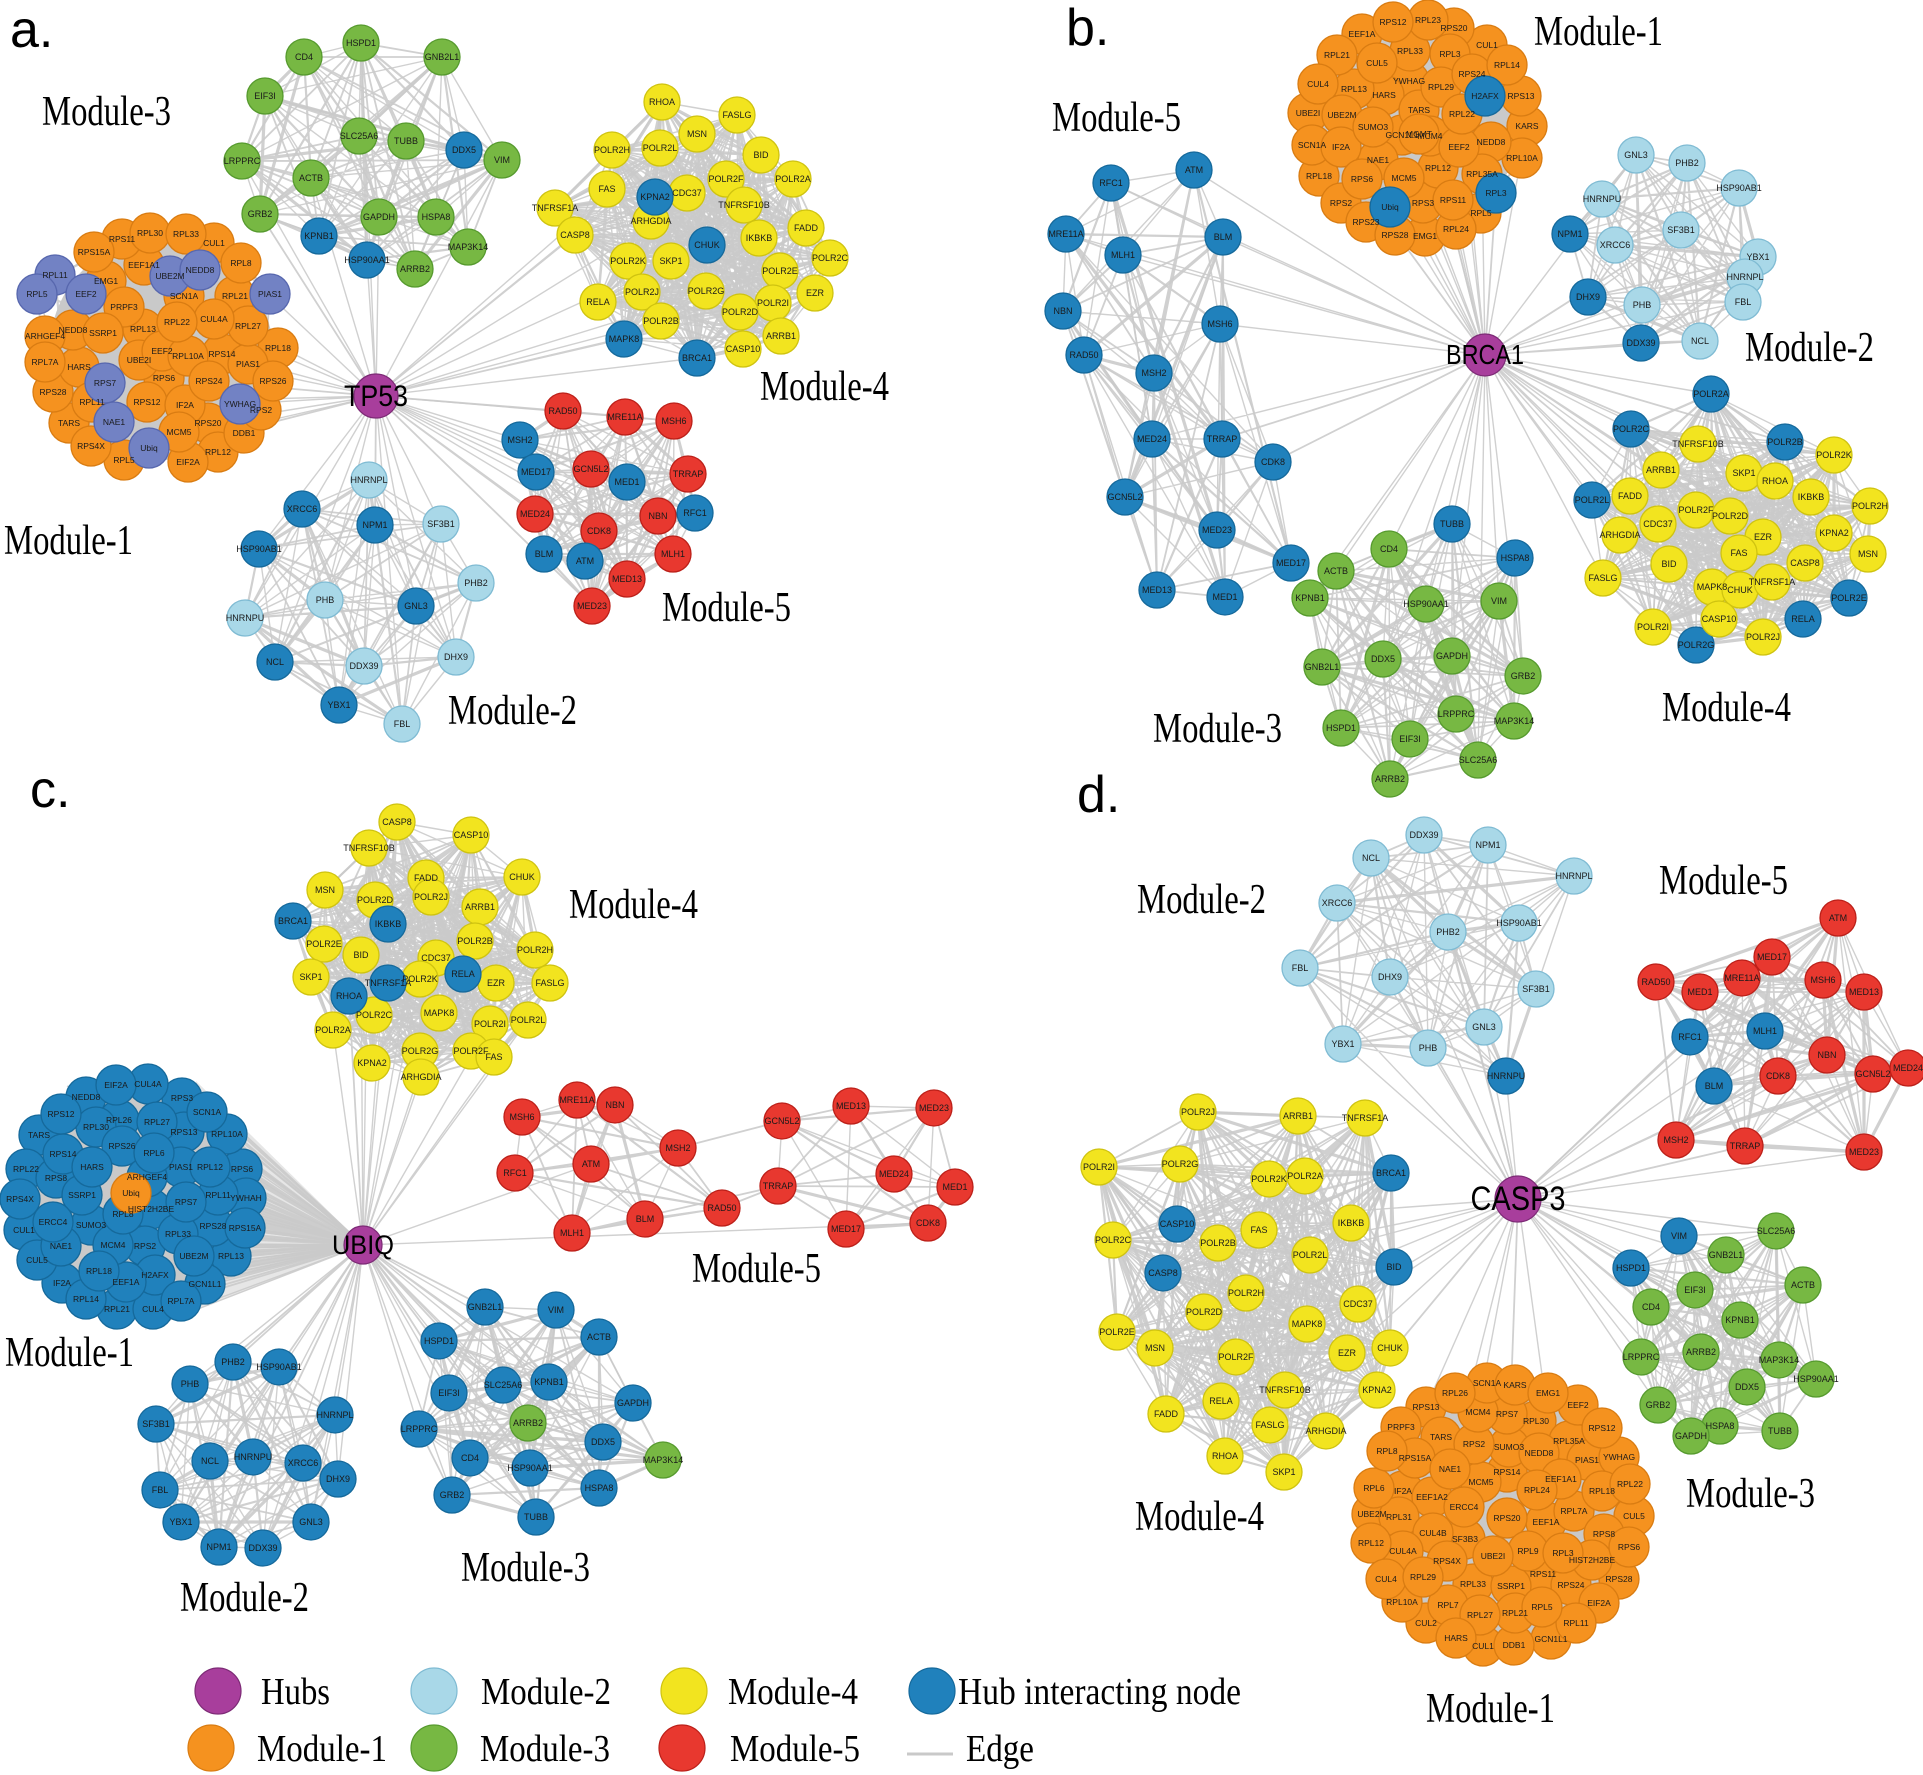  What do you see at coordinates (1602, 199) in the screenshot?
I see `svg-text: HNRNPU` at bounding box center [1602, 199].